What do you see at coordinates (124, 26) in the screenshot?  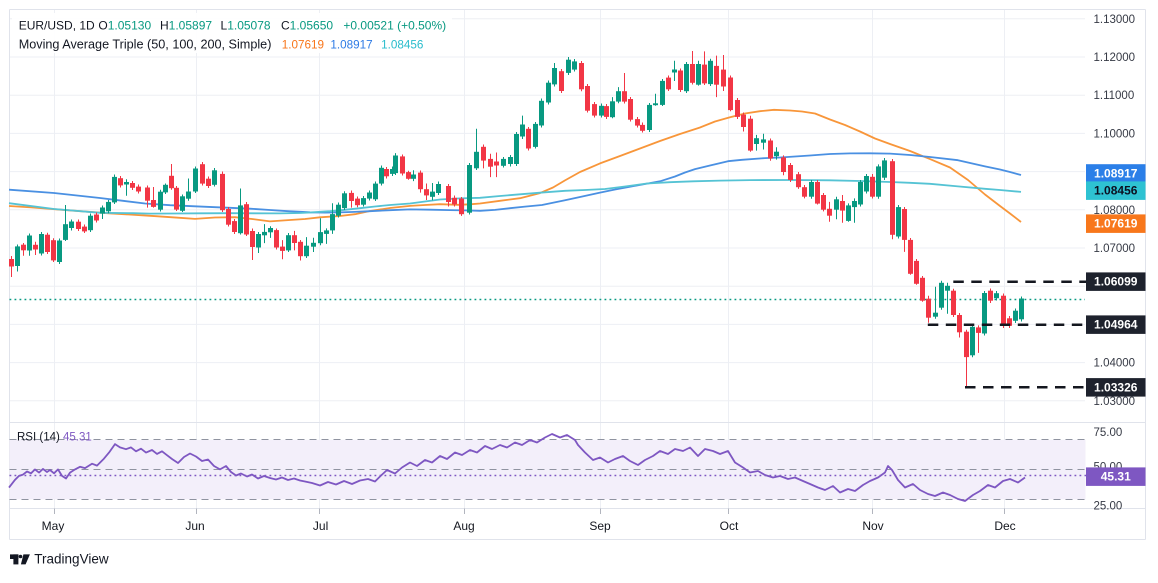 I see `svg-text: O1.05130` at bounding box center [124, 26].